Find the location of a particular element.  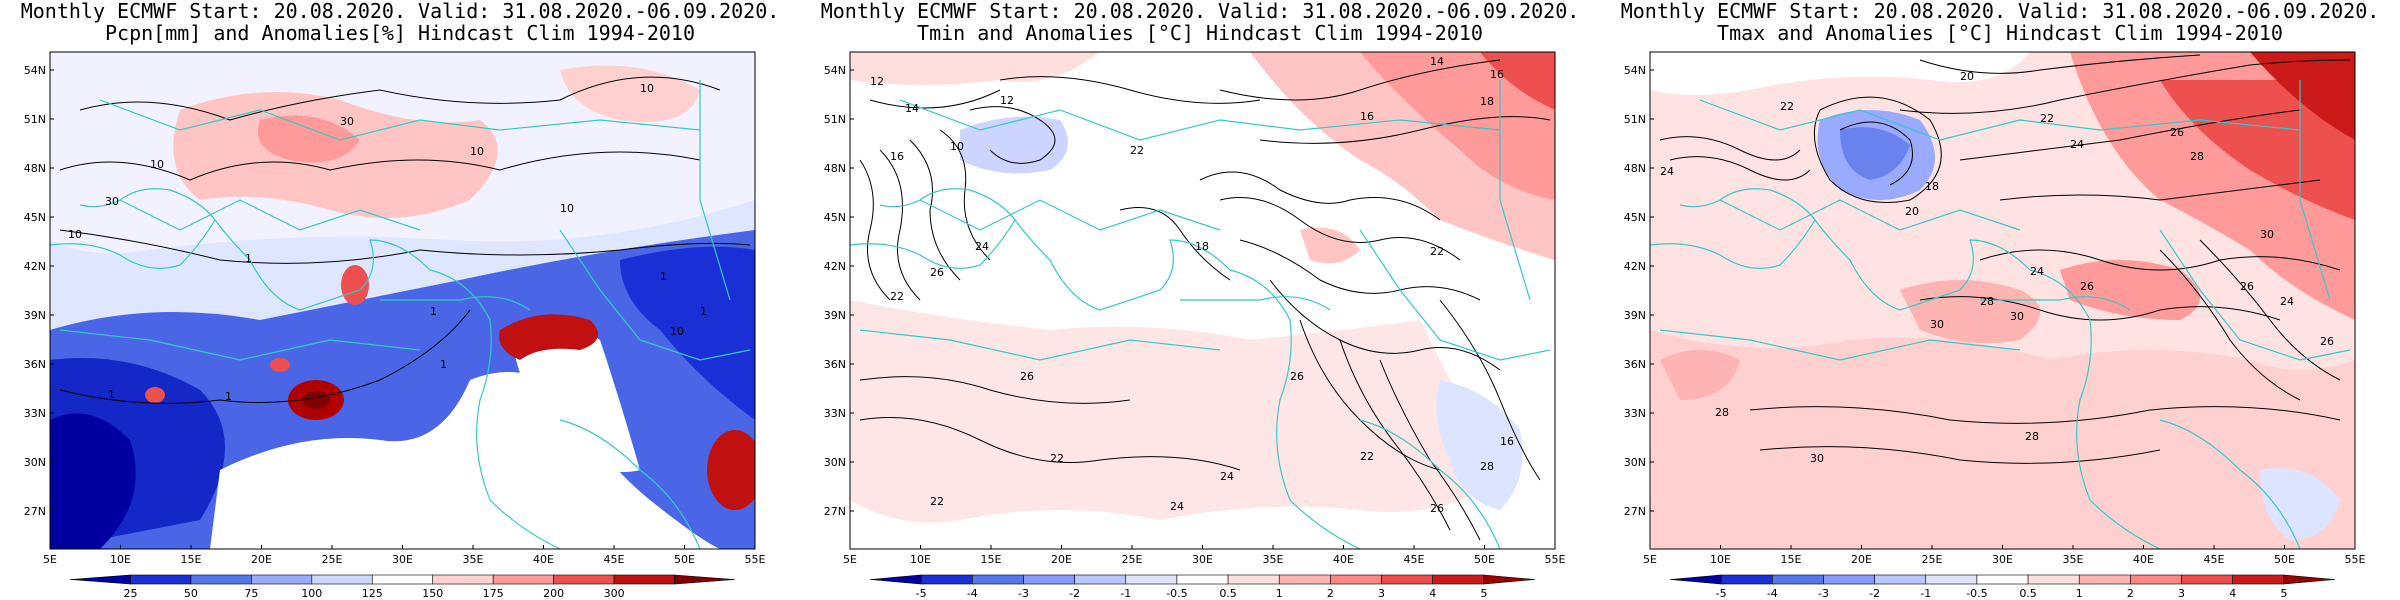

colorbar-label: -2 is located at coordinates (1874, 593).